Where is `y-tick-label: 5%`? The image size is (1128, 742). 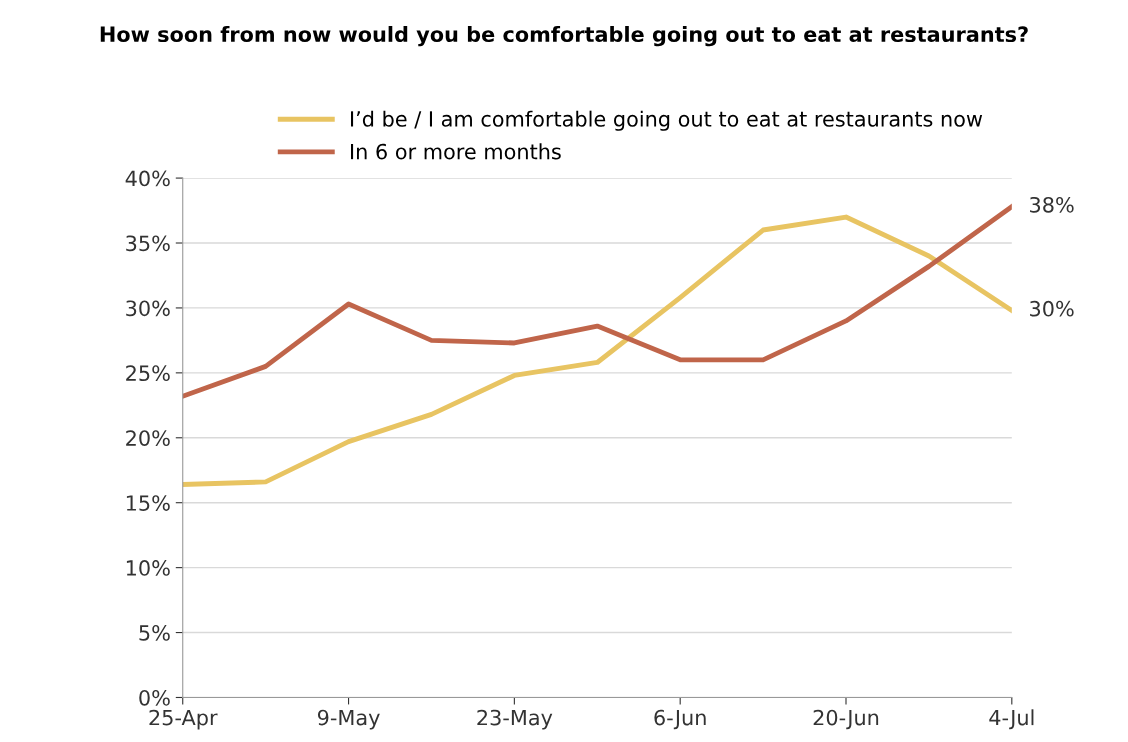 y-tick-label: 5% is located at coordinates (154, 633).